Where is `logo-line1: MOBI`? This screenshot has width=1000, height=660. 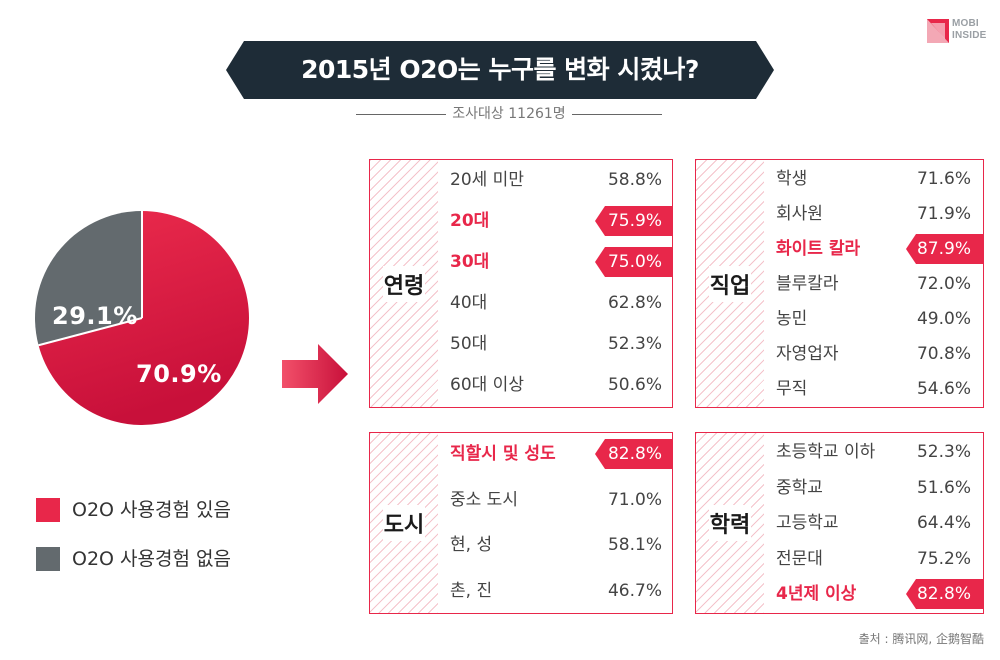 logo-line1: MOBI is located at coordinates (965, 23).